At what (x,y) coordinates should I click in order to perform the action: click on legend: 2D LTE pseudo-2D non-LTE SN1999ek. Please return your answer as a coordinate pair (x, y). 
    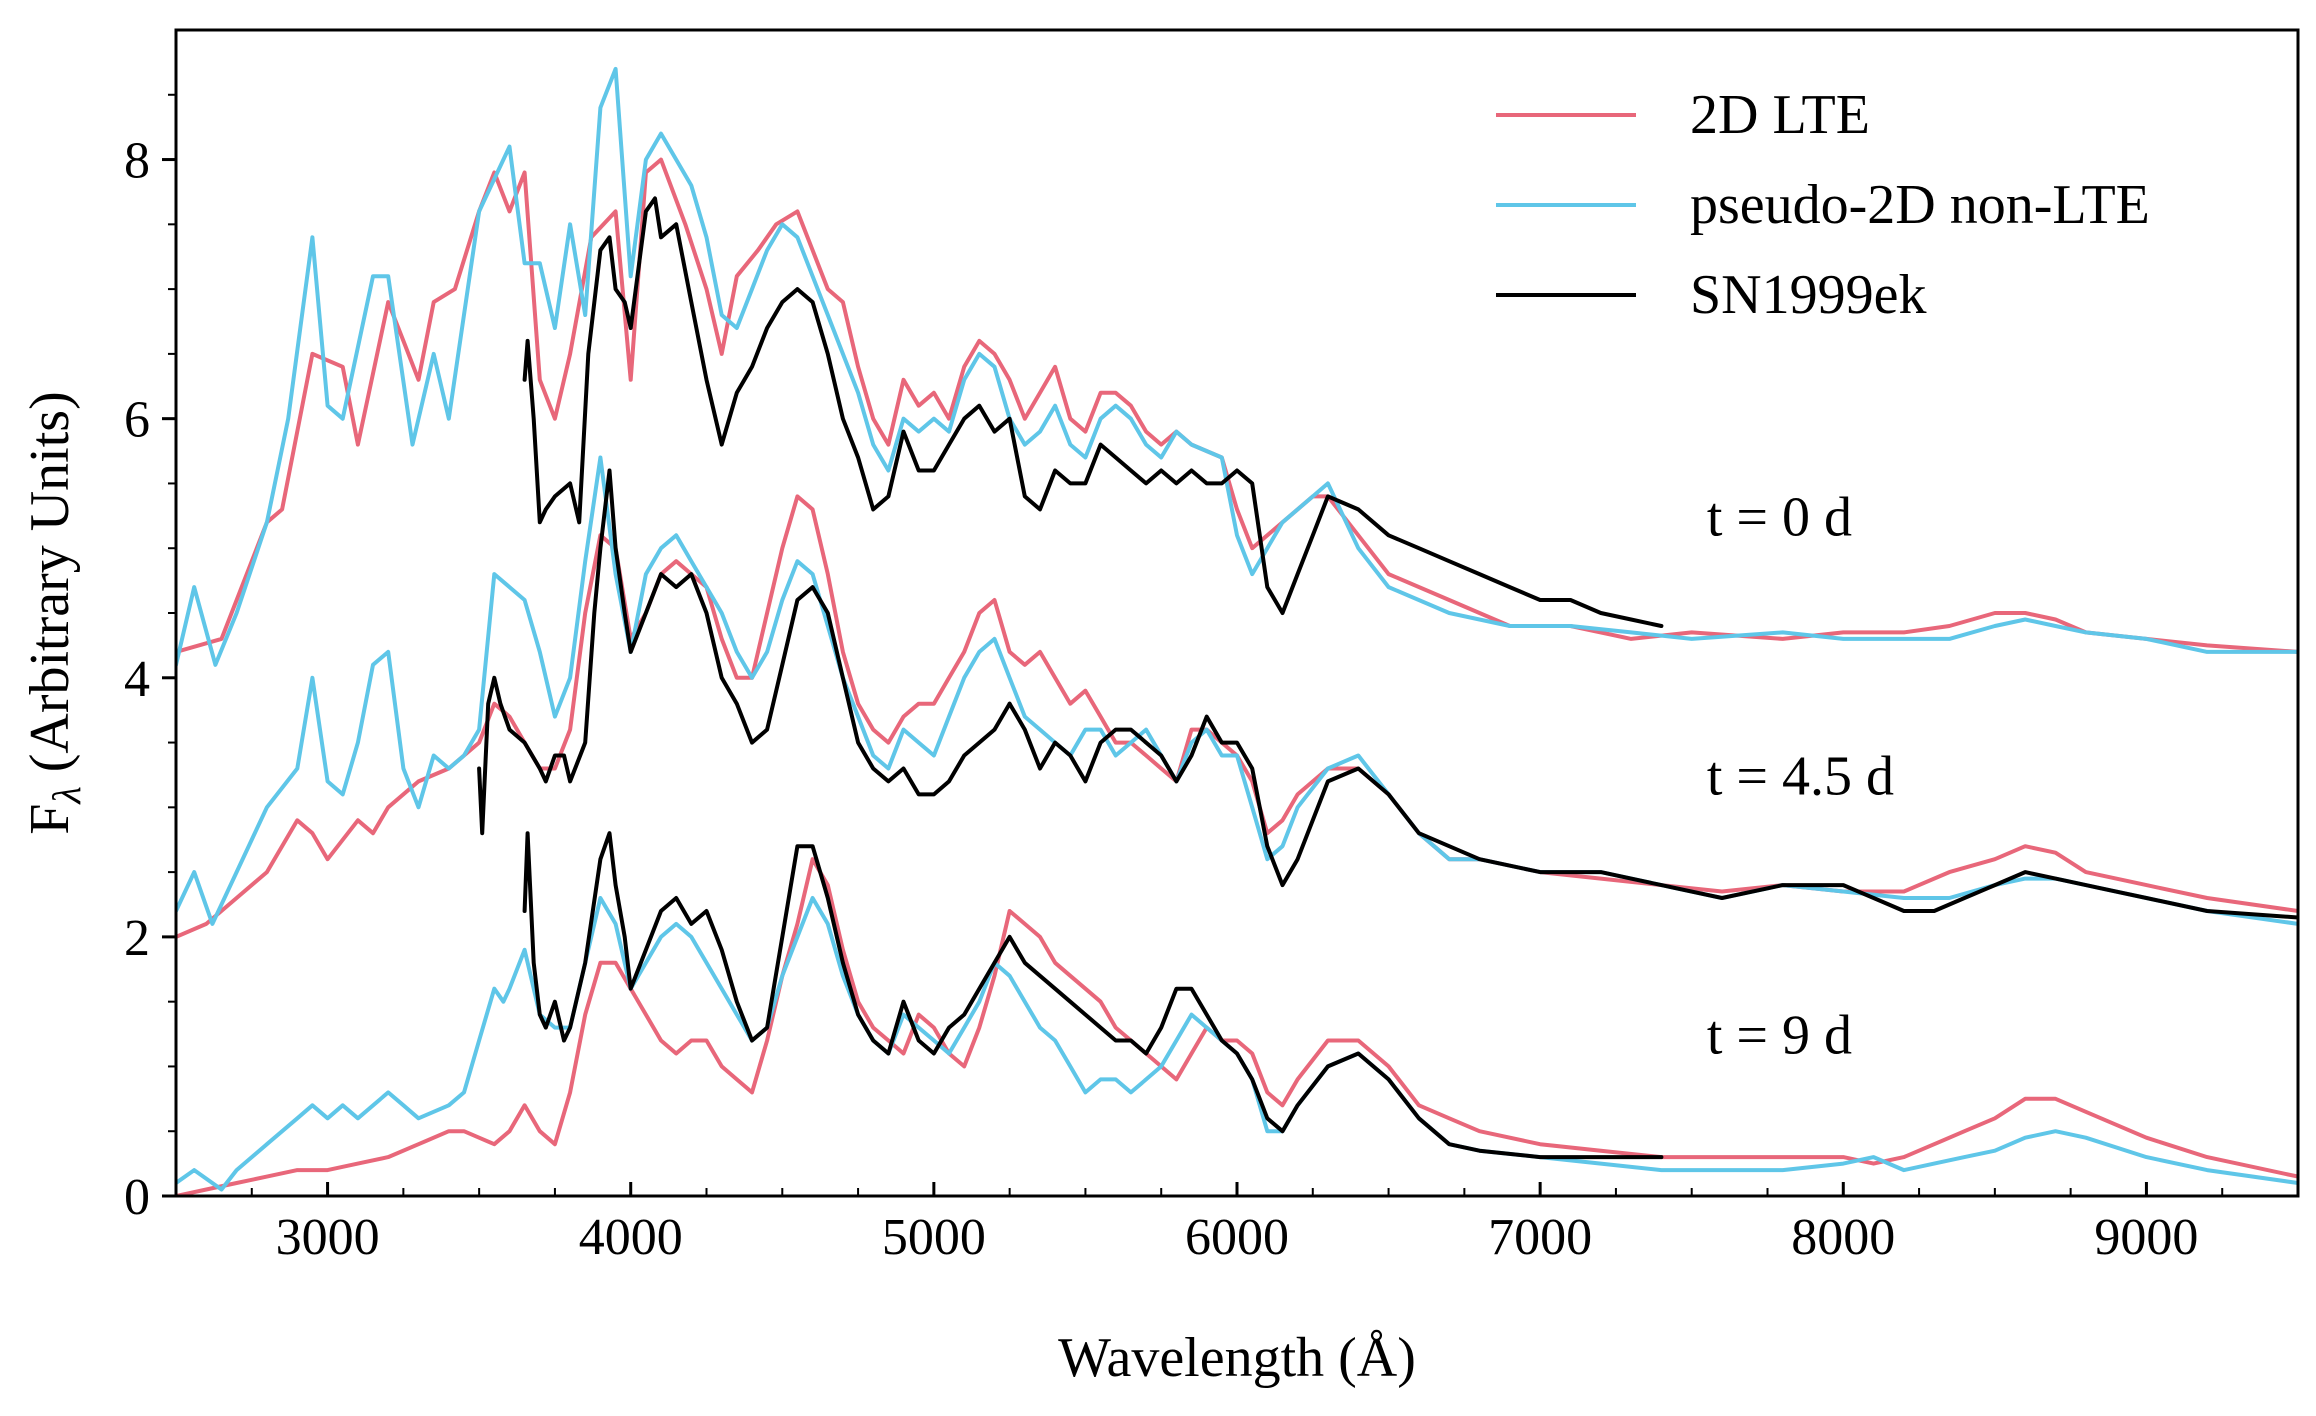
    Looking at the image, I should click on (1823, 205).